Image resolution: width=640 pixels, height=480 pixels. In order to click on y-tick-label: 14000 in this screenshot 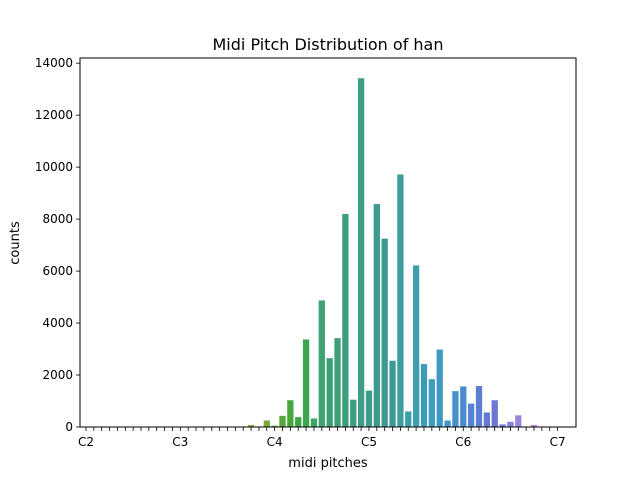, I will do `click(54, 63)`.